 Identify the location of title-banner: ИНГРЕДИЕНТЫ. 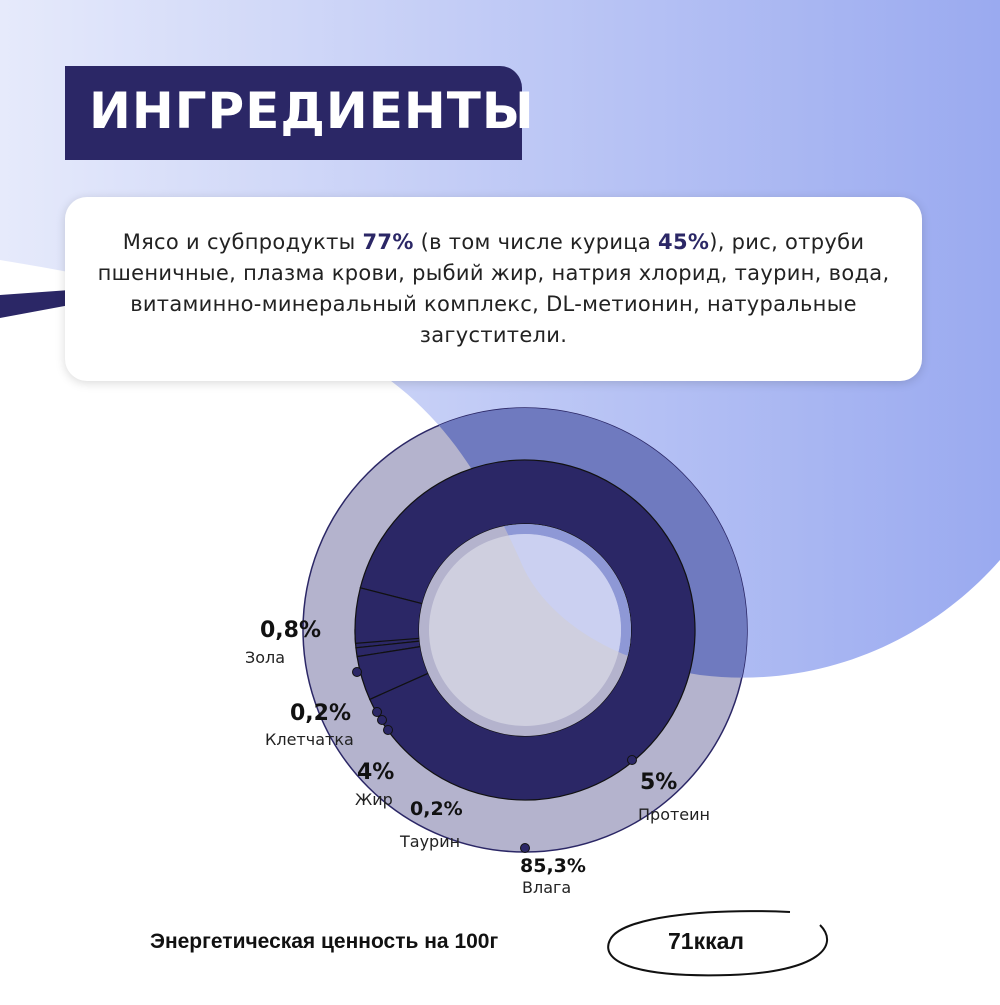
(299, 113).